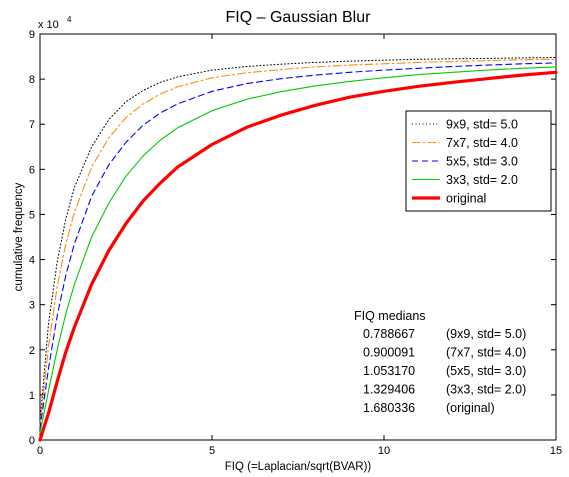  Describe the element at coordinates (19, 236) in the screenshot. I see `y-axis-label: cumulative frequency` at that location.